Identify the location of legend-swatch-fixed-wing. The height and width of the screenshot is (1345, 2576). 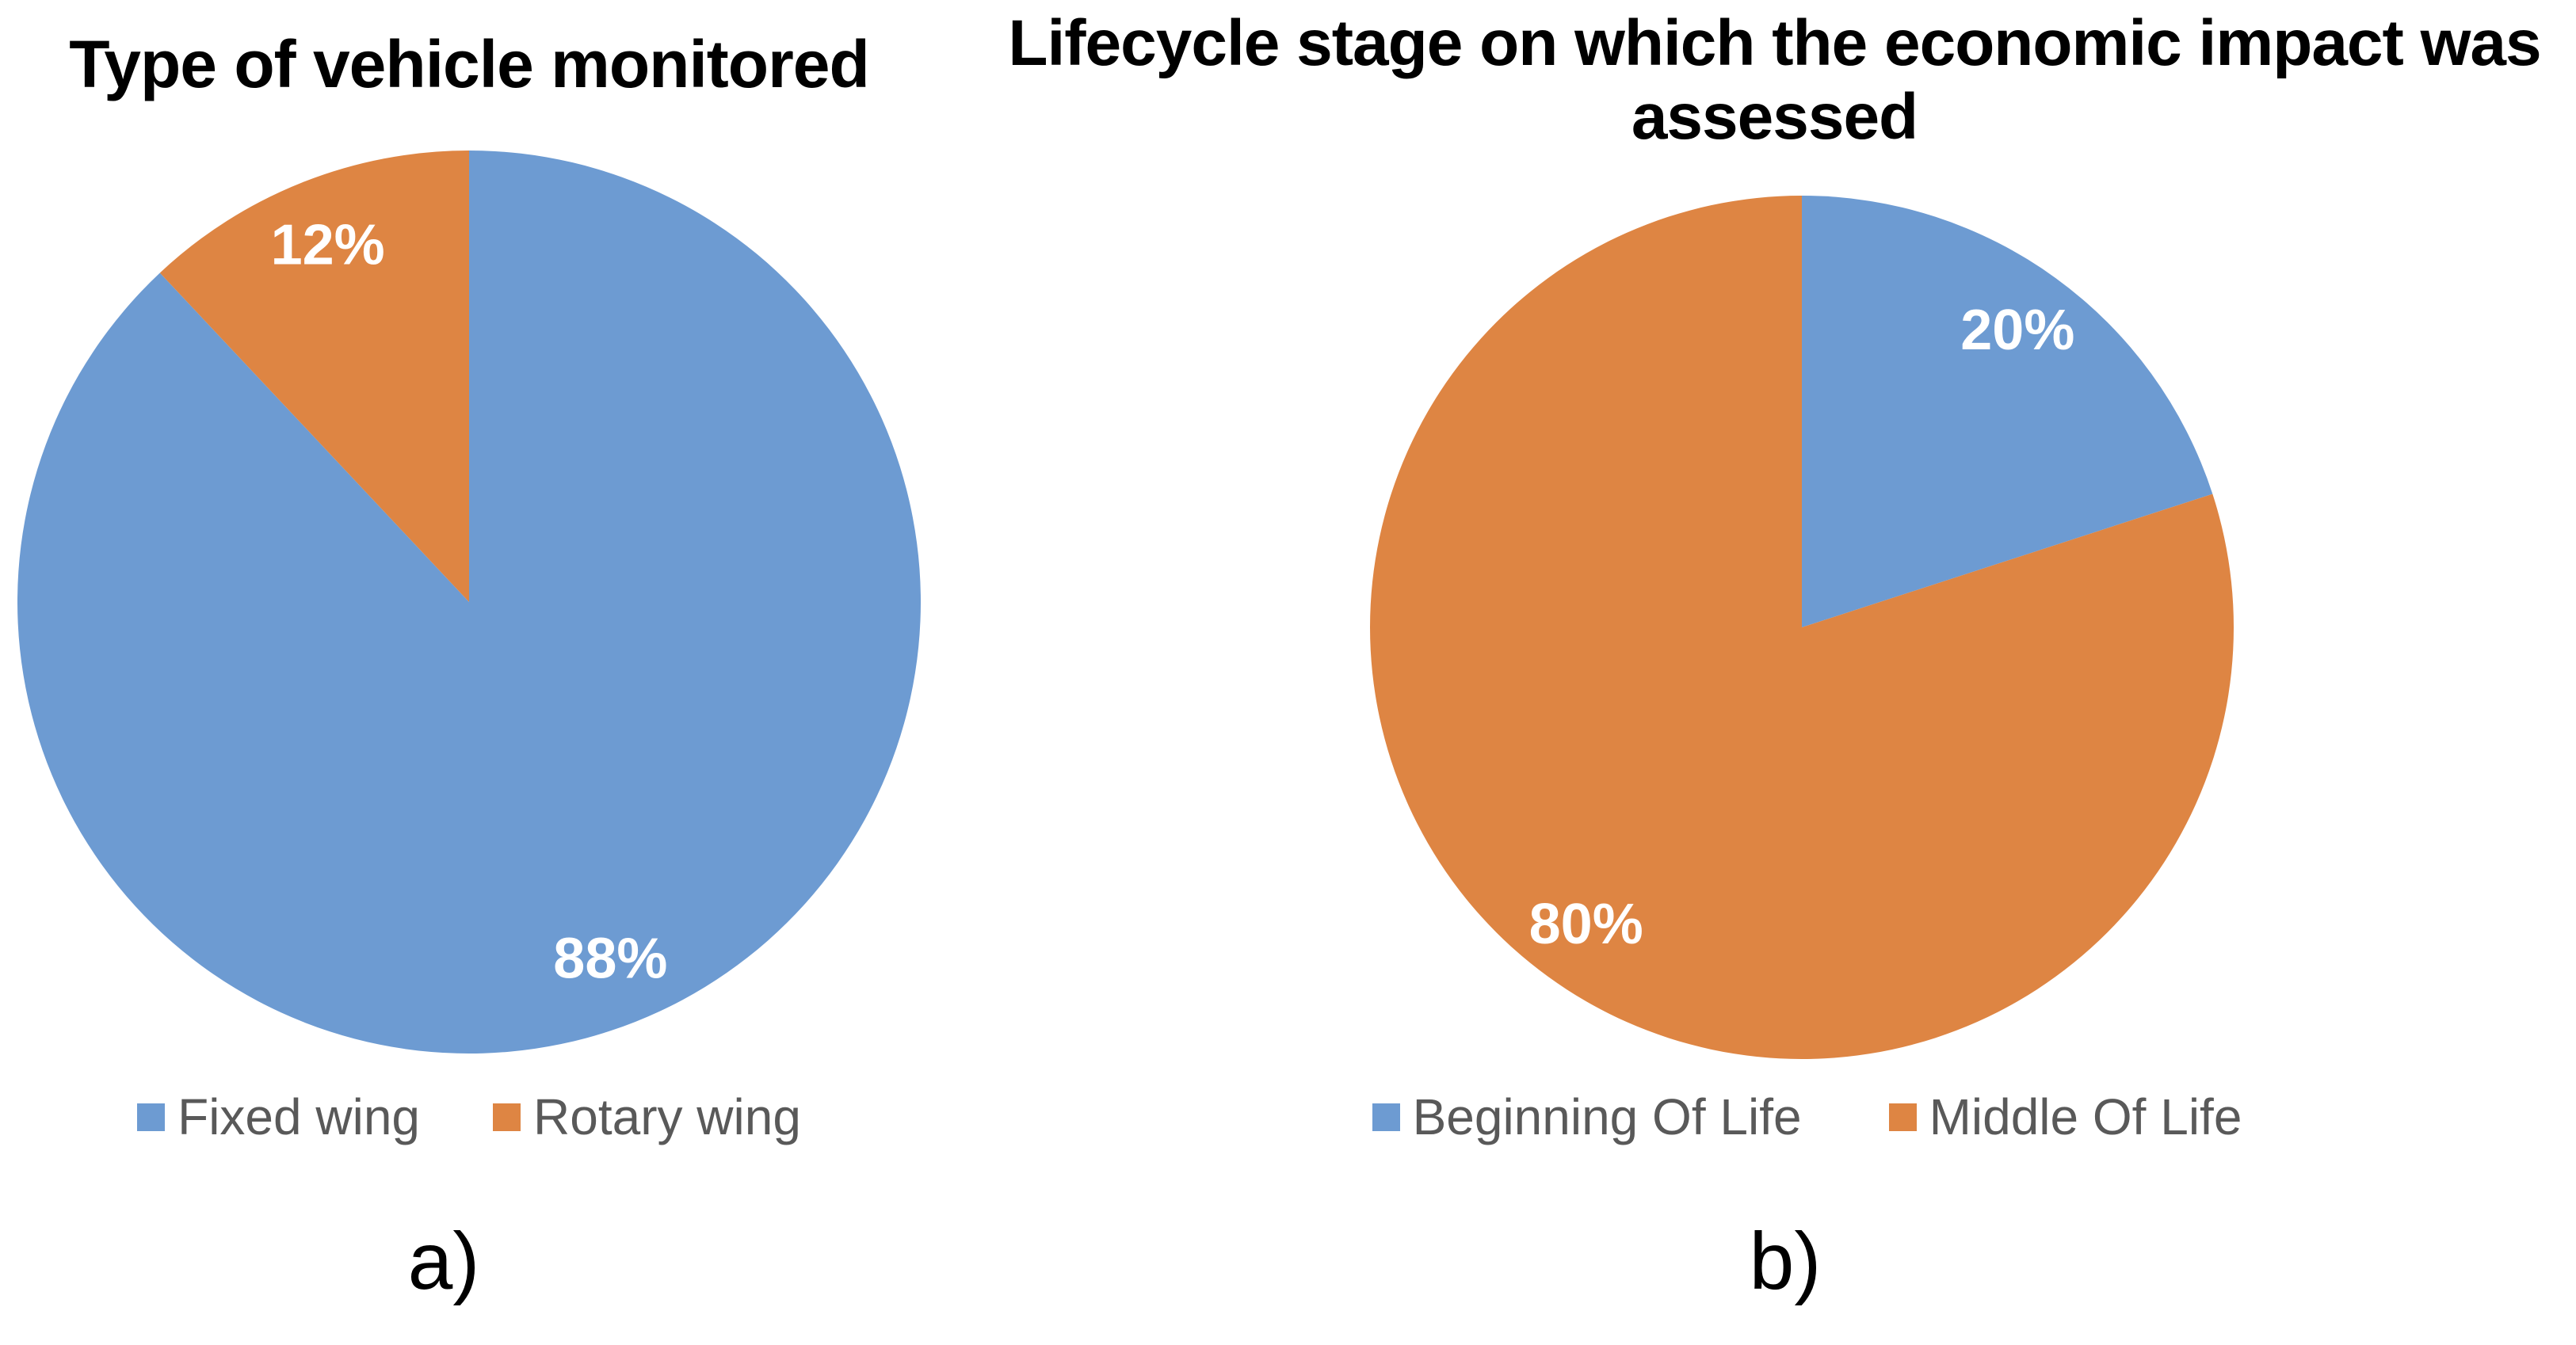
(151, 1117).